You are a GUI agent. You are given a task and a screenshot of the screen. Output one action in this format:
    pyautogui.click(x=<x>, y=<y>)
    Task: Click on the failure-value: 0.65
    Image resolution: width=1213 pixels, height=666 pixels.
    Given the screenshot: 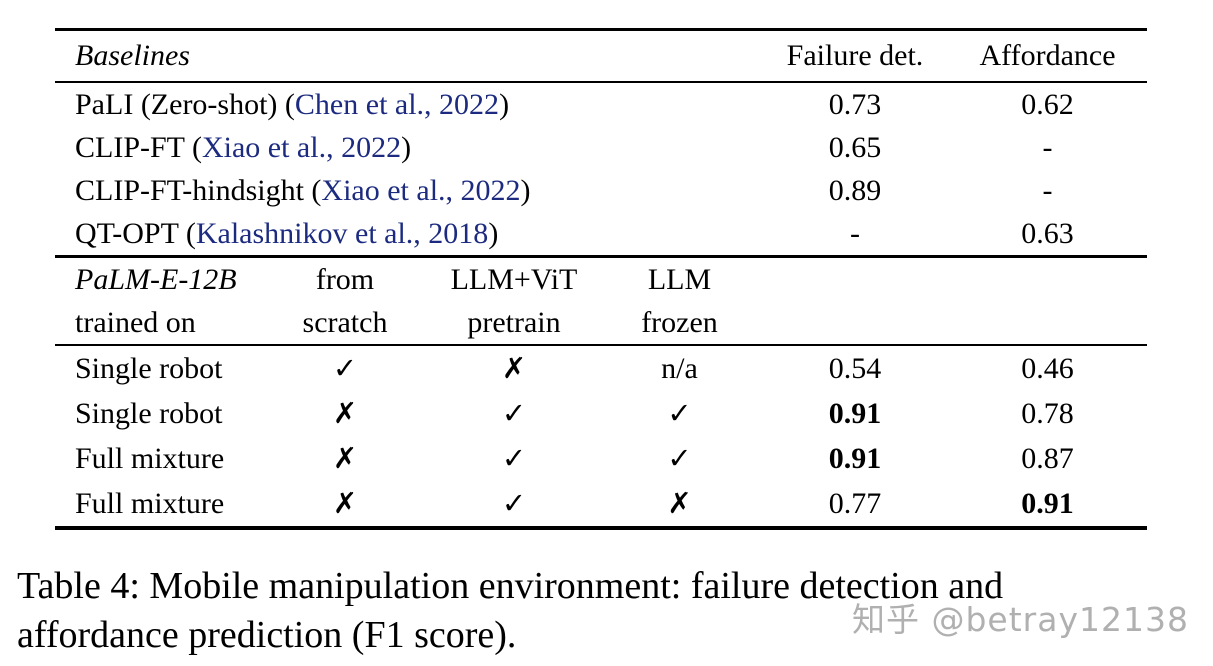 What is the action you would take?
    pyautogui.click(x=855, y=147)
    